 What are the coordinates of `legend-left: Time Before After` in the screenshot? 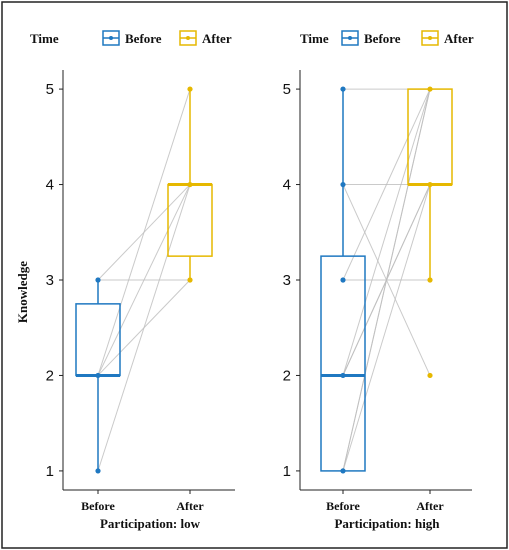 It's located at (131, 38).